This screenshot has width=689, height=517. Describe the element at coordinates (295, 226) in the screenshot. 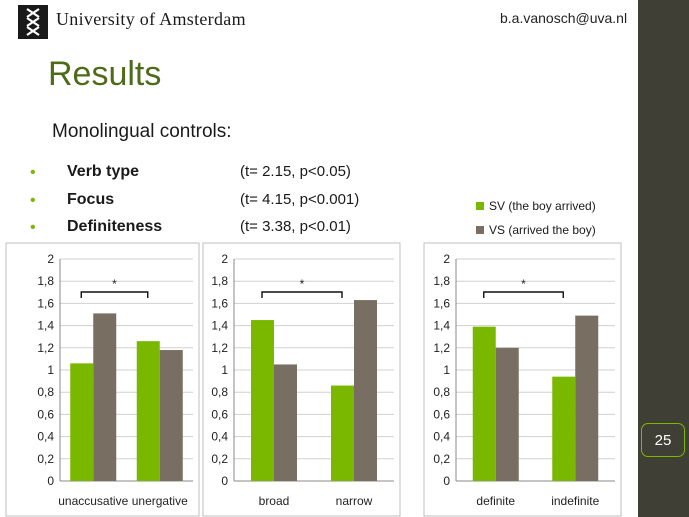

I see `bullet-stat: (t= 3.38, p<0.01)` at that location.